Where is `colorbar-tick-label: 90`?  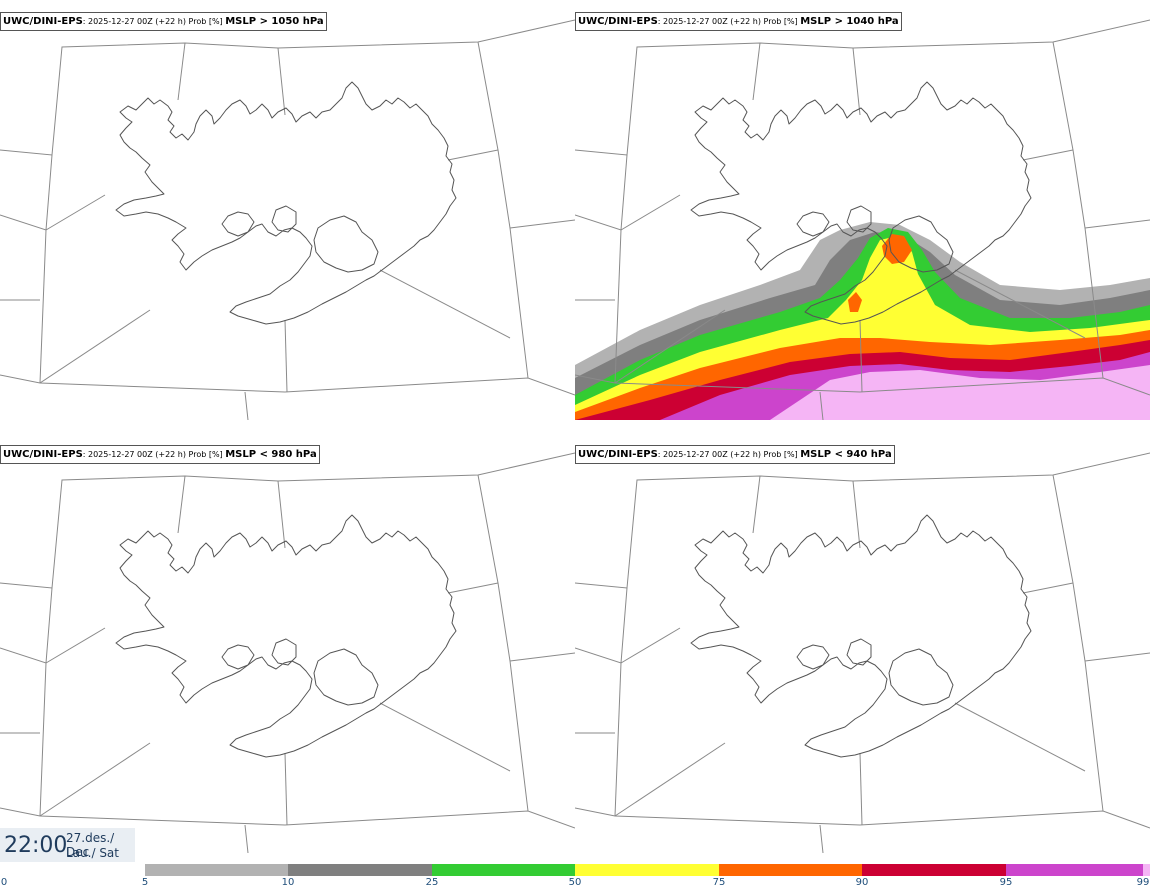
colorbar-tick-label: 90 is located at coordinates (862, 882).